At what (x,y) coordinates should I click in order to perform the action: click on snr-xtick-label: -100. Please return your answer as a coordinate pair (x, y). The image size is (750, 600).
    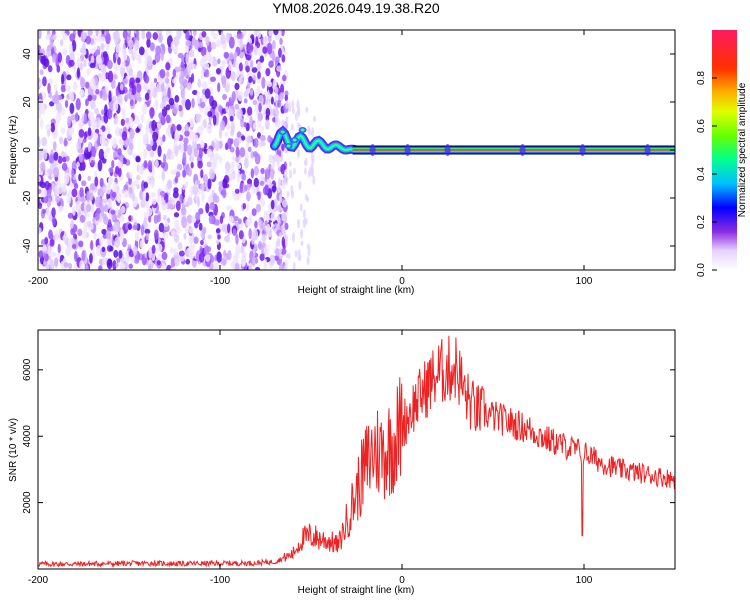
    Looking at the image, I should click on (220, 580).